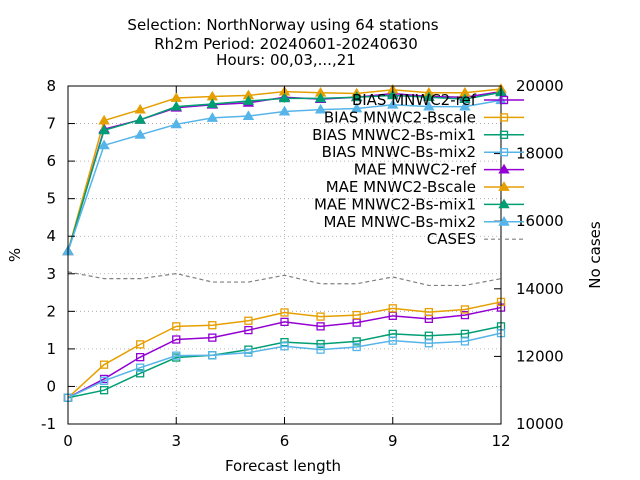 This screenshot has height=480, width=640. Describe the element at coordinates (51, 274) in the screenshot. I see `y-tick-label: 3` at that location.